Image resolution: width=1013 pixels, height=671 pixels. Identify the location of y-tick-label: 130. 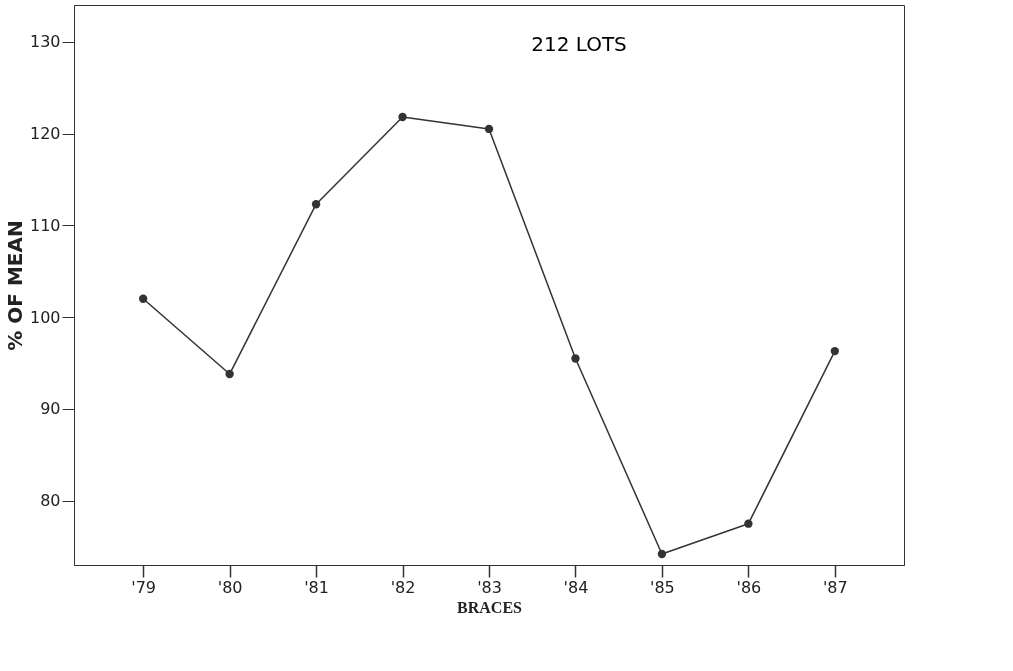
(45, 42).